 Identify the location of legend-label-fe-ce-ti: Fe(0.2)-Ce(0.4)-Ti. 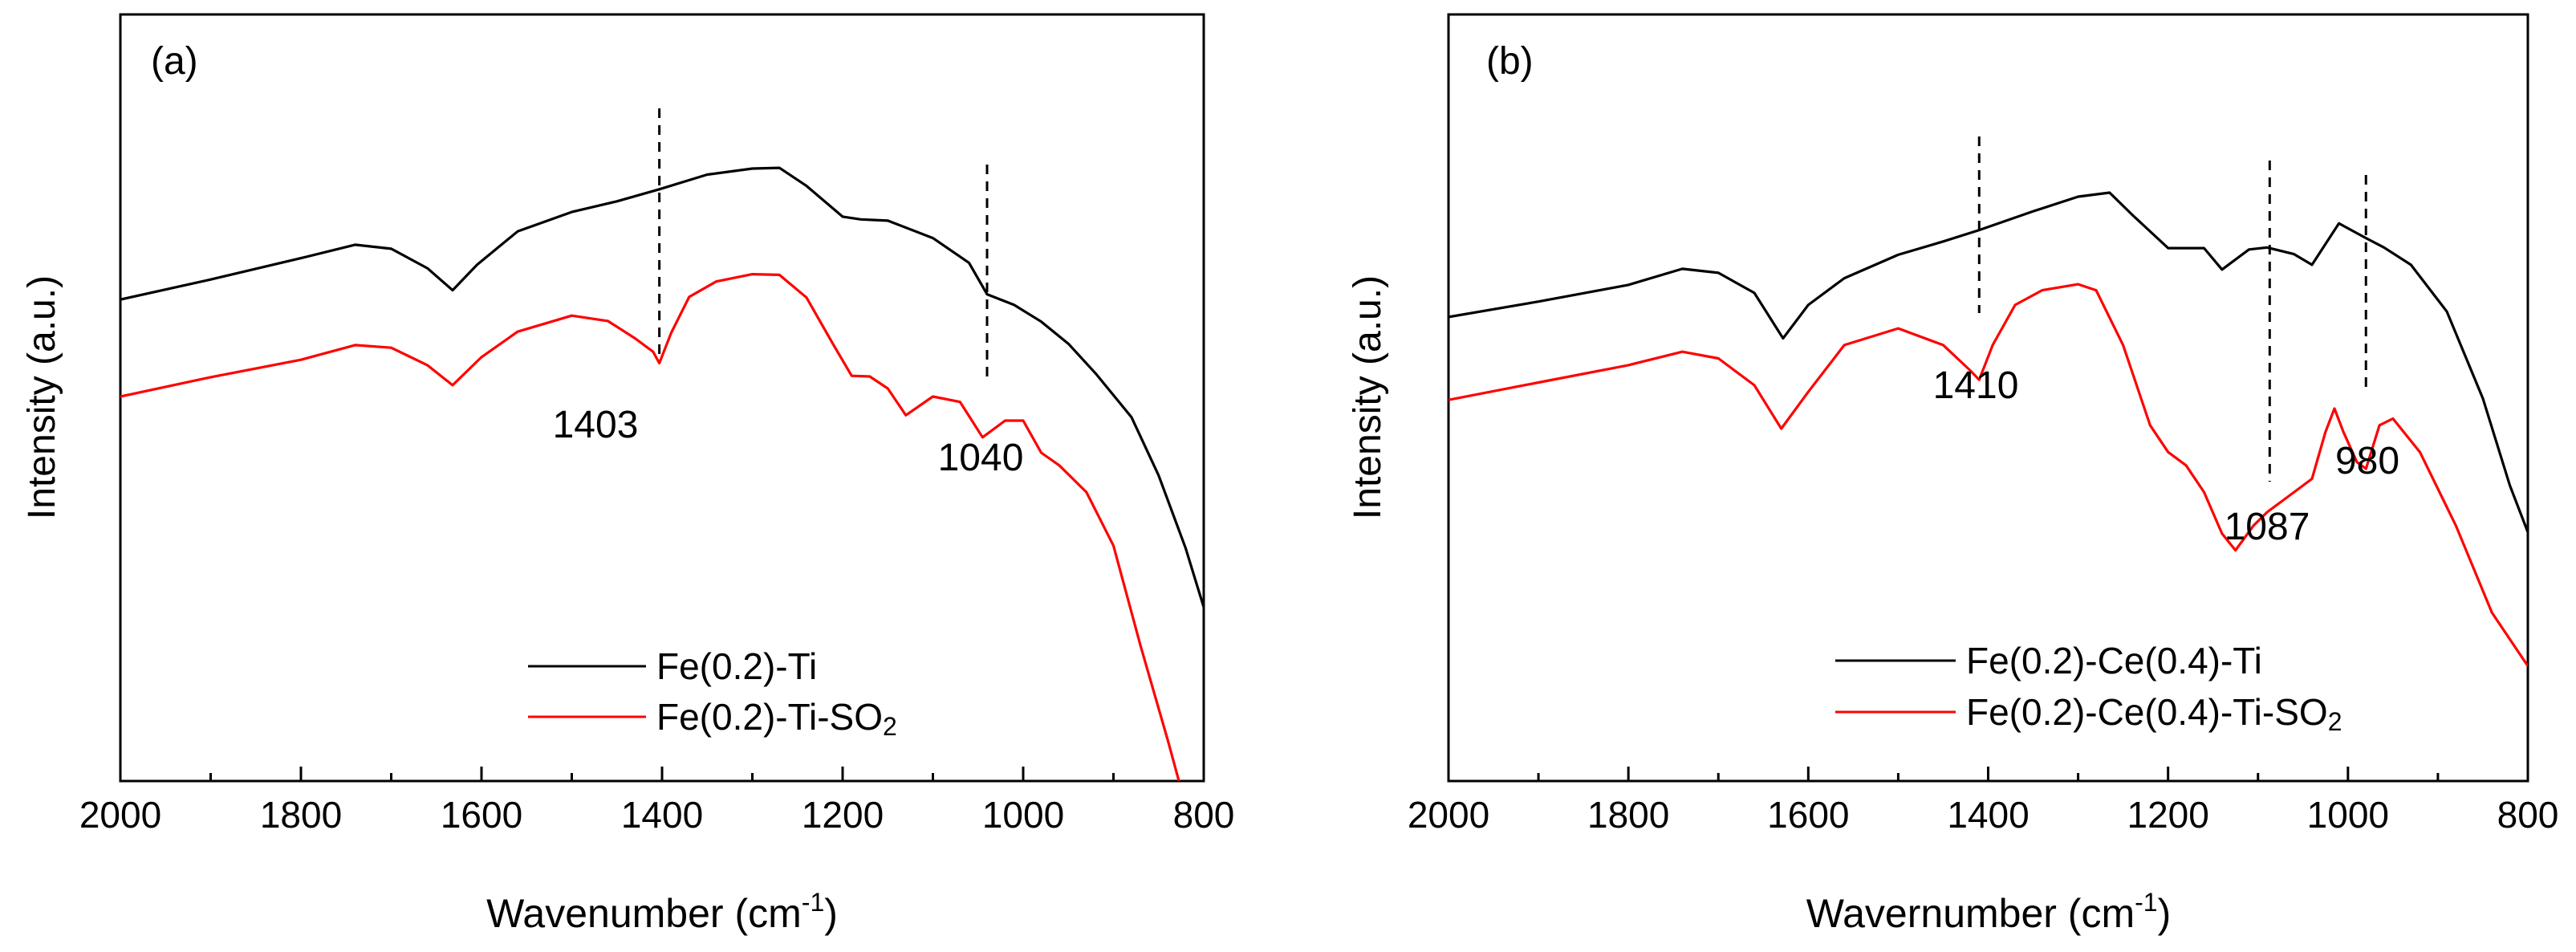
(2114, 660).